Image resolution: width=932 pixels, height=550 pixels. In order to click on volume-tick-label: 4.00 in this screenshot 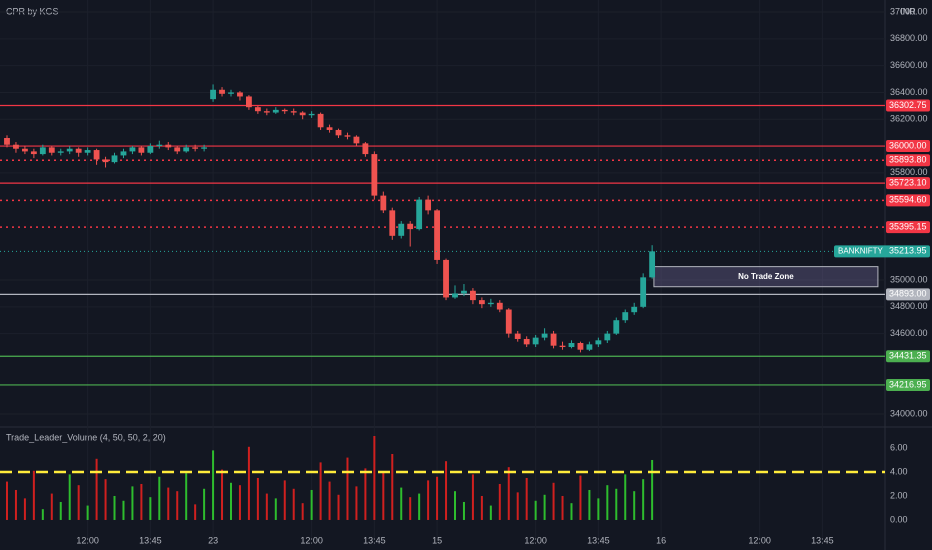, I will do `click(899, 471)`.